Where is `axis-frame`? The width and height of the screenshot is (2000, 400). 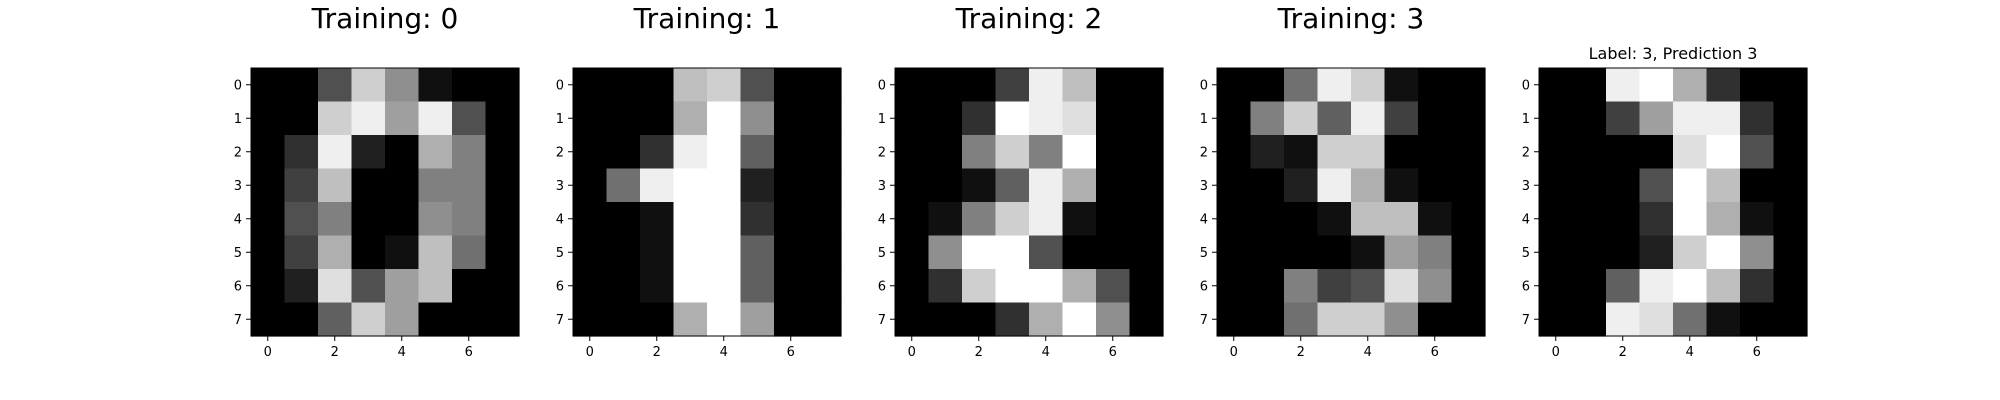 axis-frame is located at coordinates (1673, 202).